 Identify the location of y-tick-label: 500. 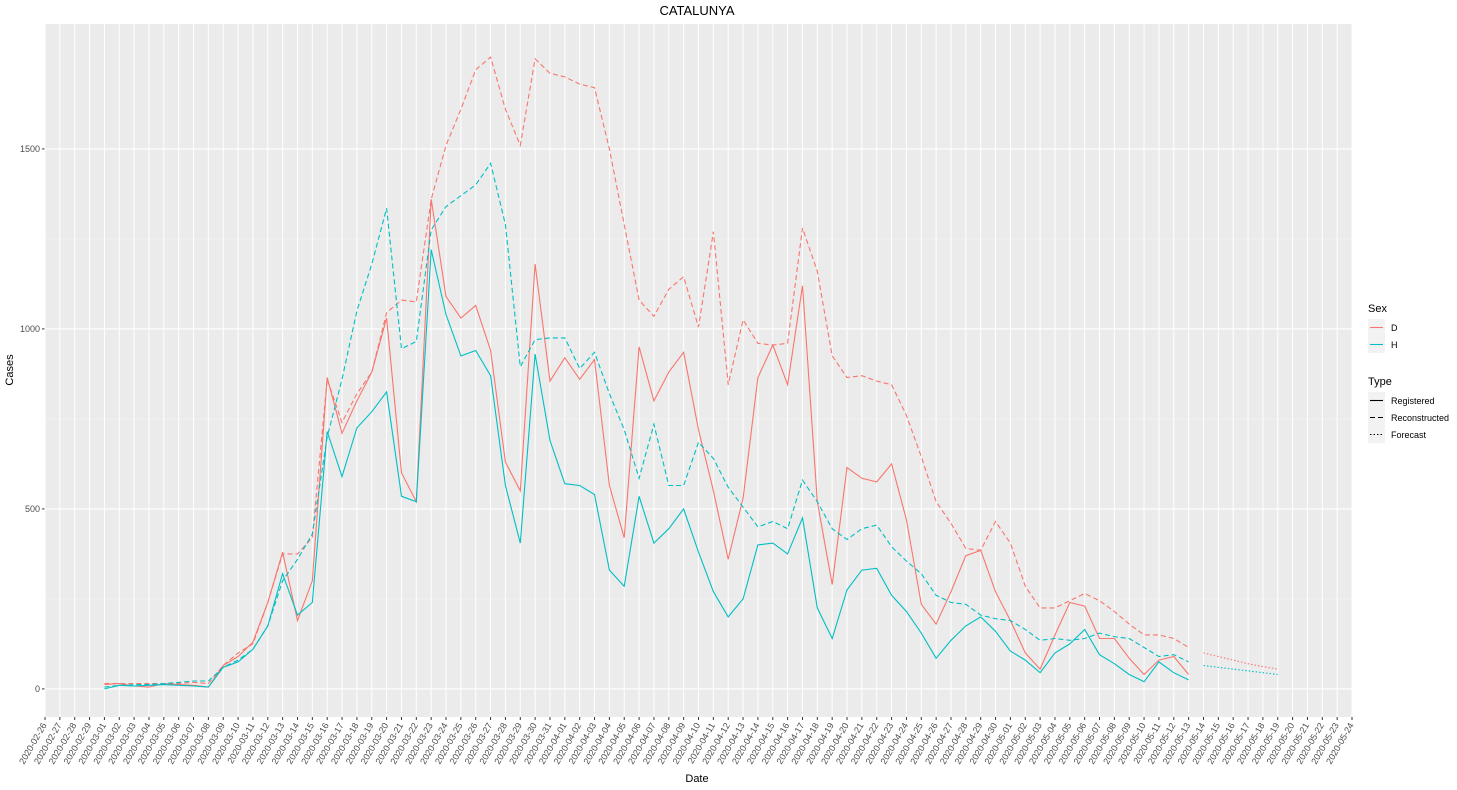
(32, 509).